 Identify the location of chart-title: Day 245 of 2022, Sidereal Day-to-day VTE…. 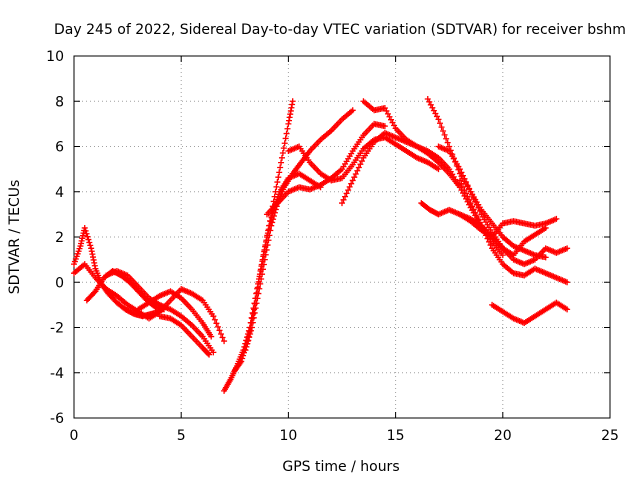
(340, 30).